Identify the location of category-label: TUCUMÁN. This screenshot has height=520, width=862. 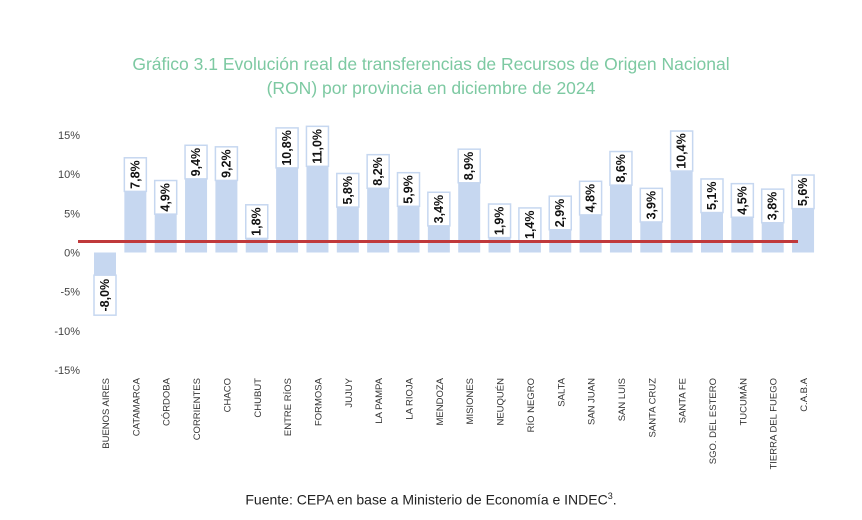
(743, 402).